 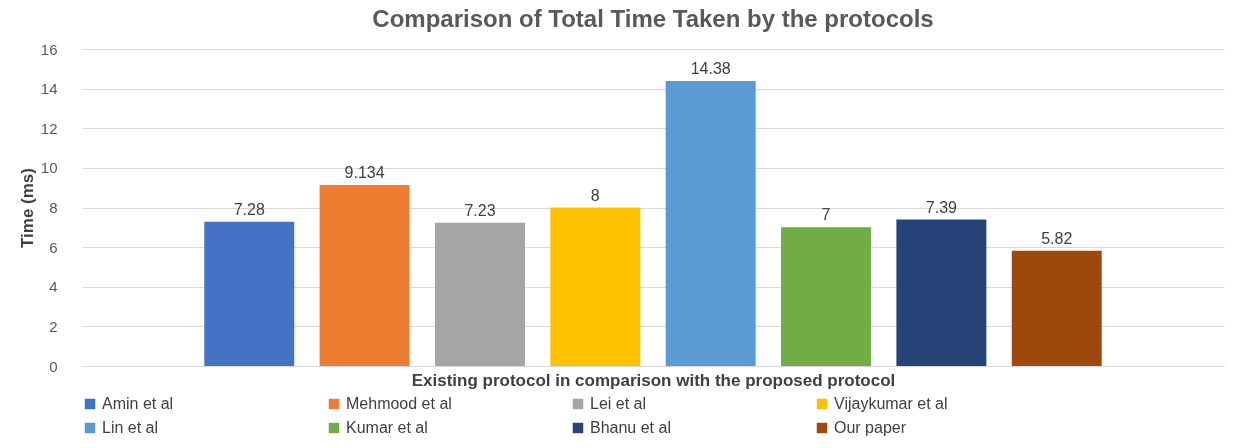 What do you see at coordinates (826, 215) in the screenshot?
I see `data-label: 7` at bounding box center [826, 215].